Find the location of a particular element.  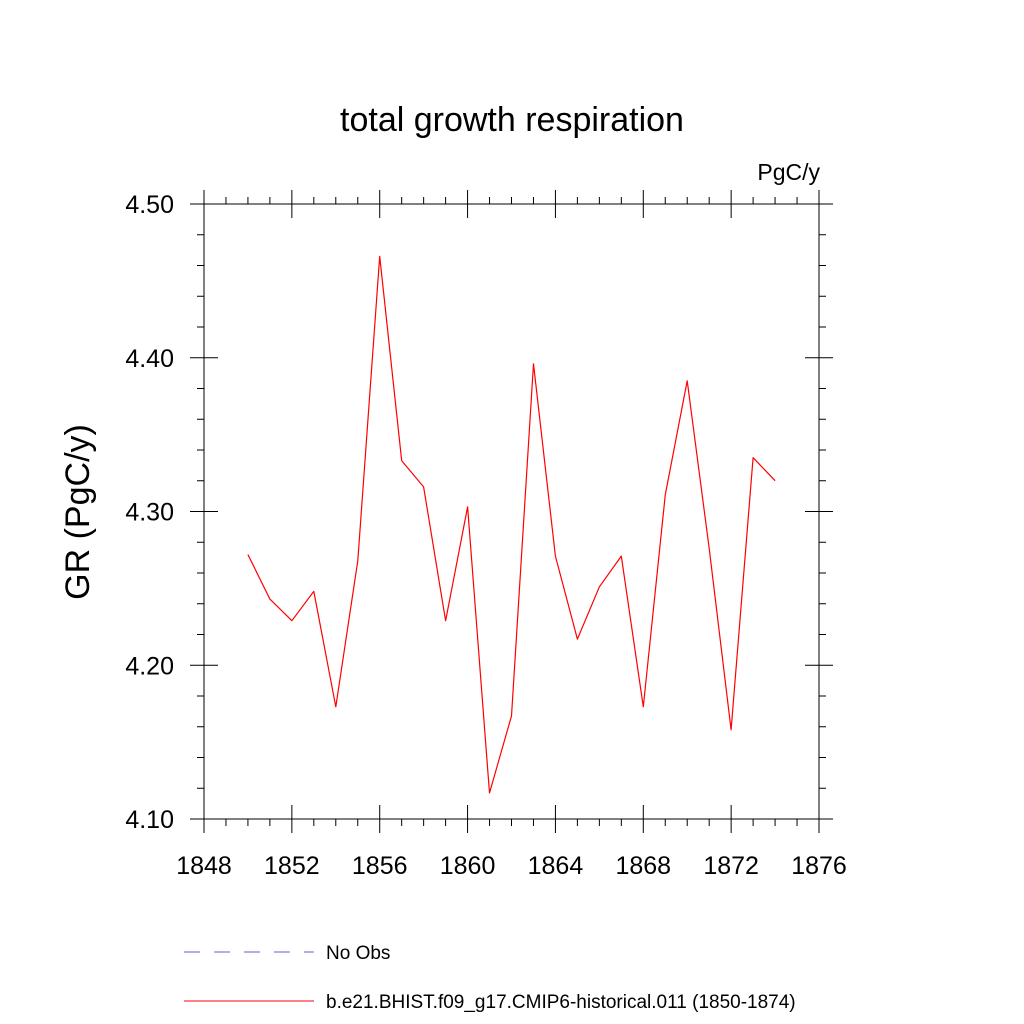

x-tick-label: 1864 is located at coordinates (556, 866).